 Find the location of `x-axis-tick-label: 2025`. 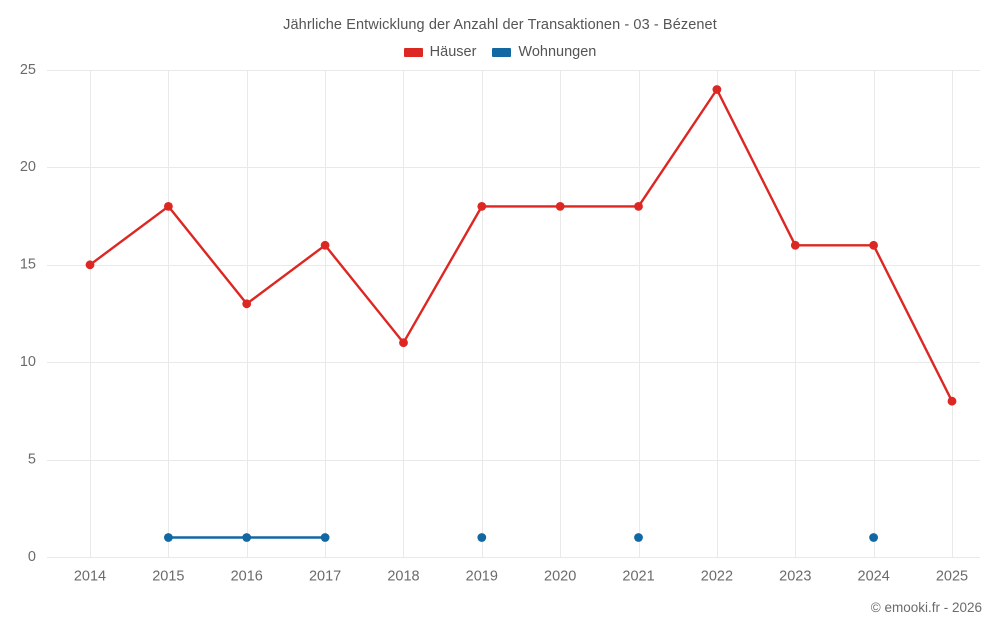

x-axis-tick-label: 2025 is located at coordinates (952, 577).